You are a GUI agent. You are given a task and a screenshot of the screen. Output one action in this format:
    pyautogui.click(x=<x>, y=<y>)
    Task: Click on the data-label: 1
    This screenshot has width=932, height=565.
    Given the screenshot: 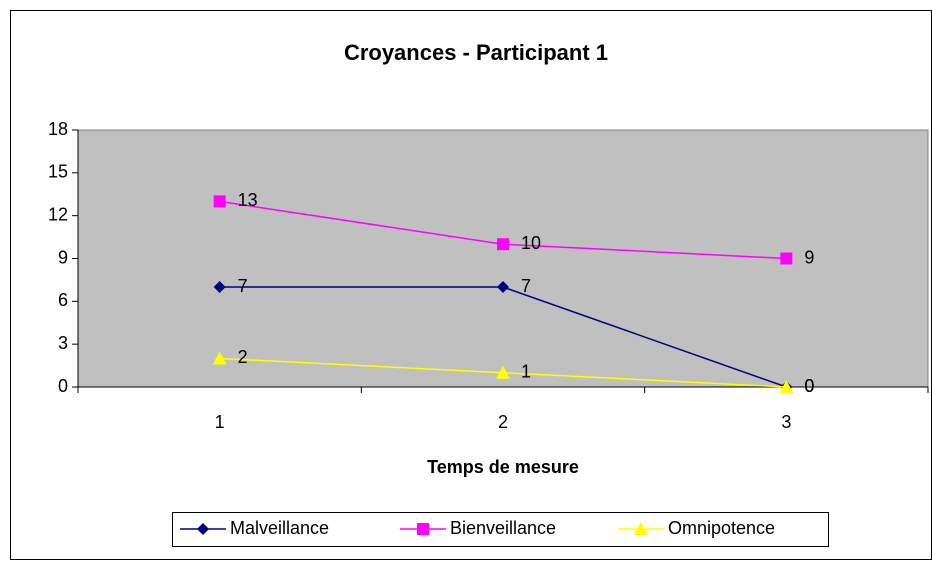 What is the action you would take?
    pyautogui.click(x=526, y=371)
    